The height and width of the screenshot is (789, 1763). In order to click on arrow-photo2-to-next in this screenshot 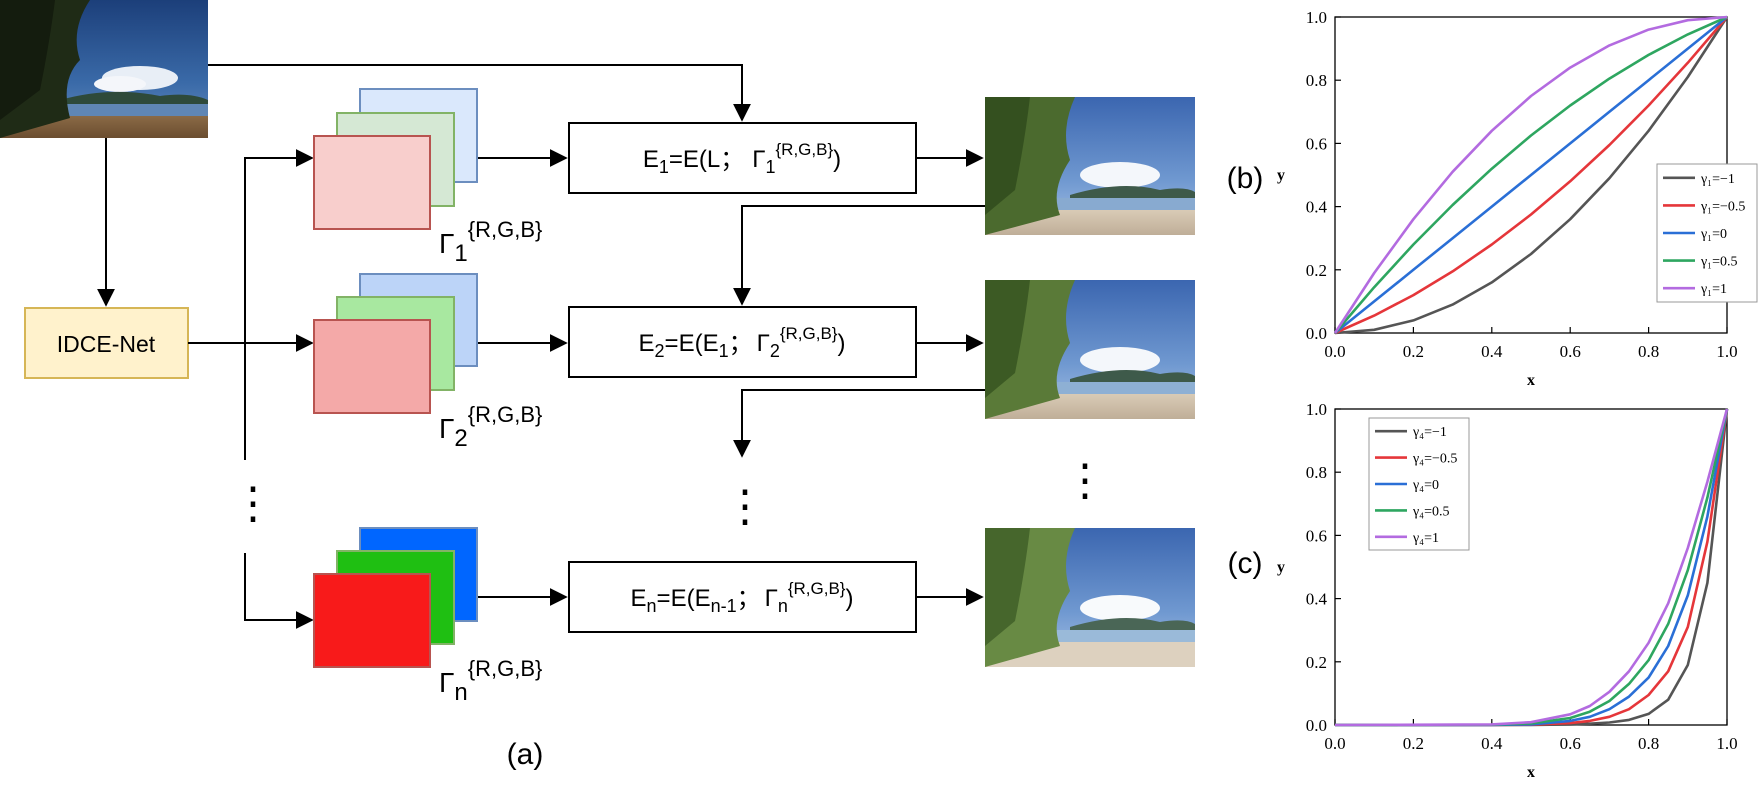, I will do `click(859, 423)`.